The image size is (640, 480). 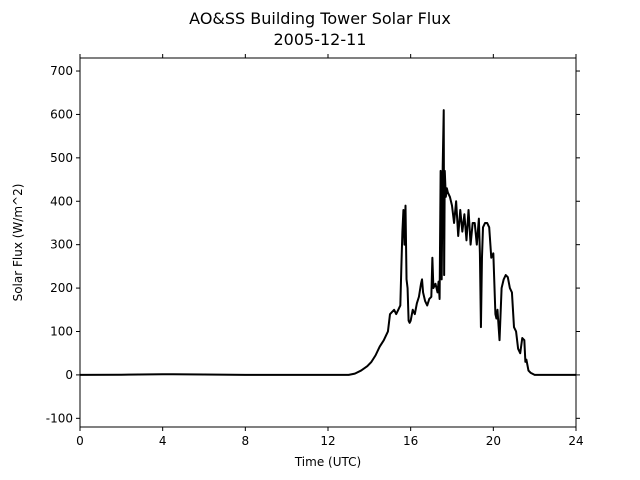 I want to click on y-axis-label: Solar Flux (W/m^2), so click(x=18, y=243).